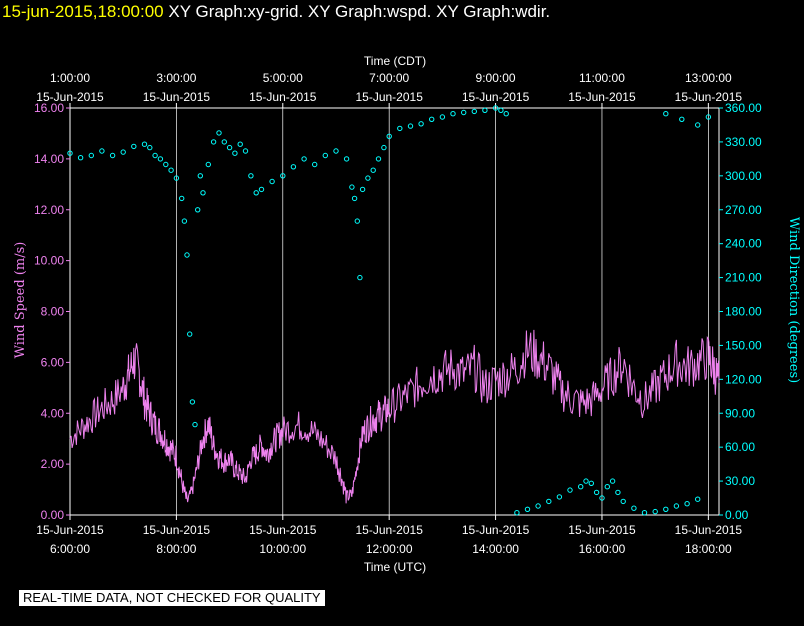  I want to click on y-tick-label-right: 90.00, so click(740, 413).